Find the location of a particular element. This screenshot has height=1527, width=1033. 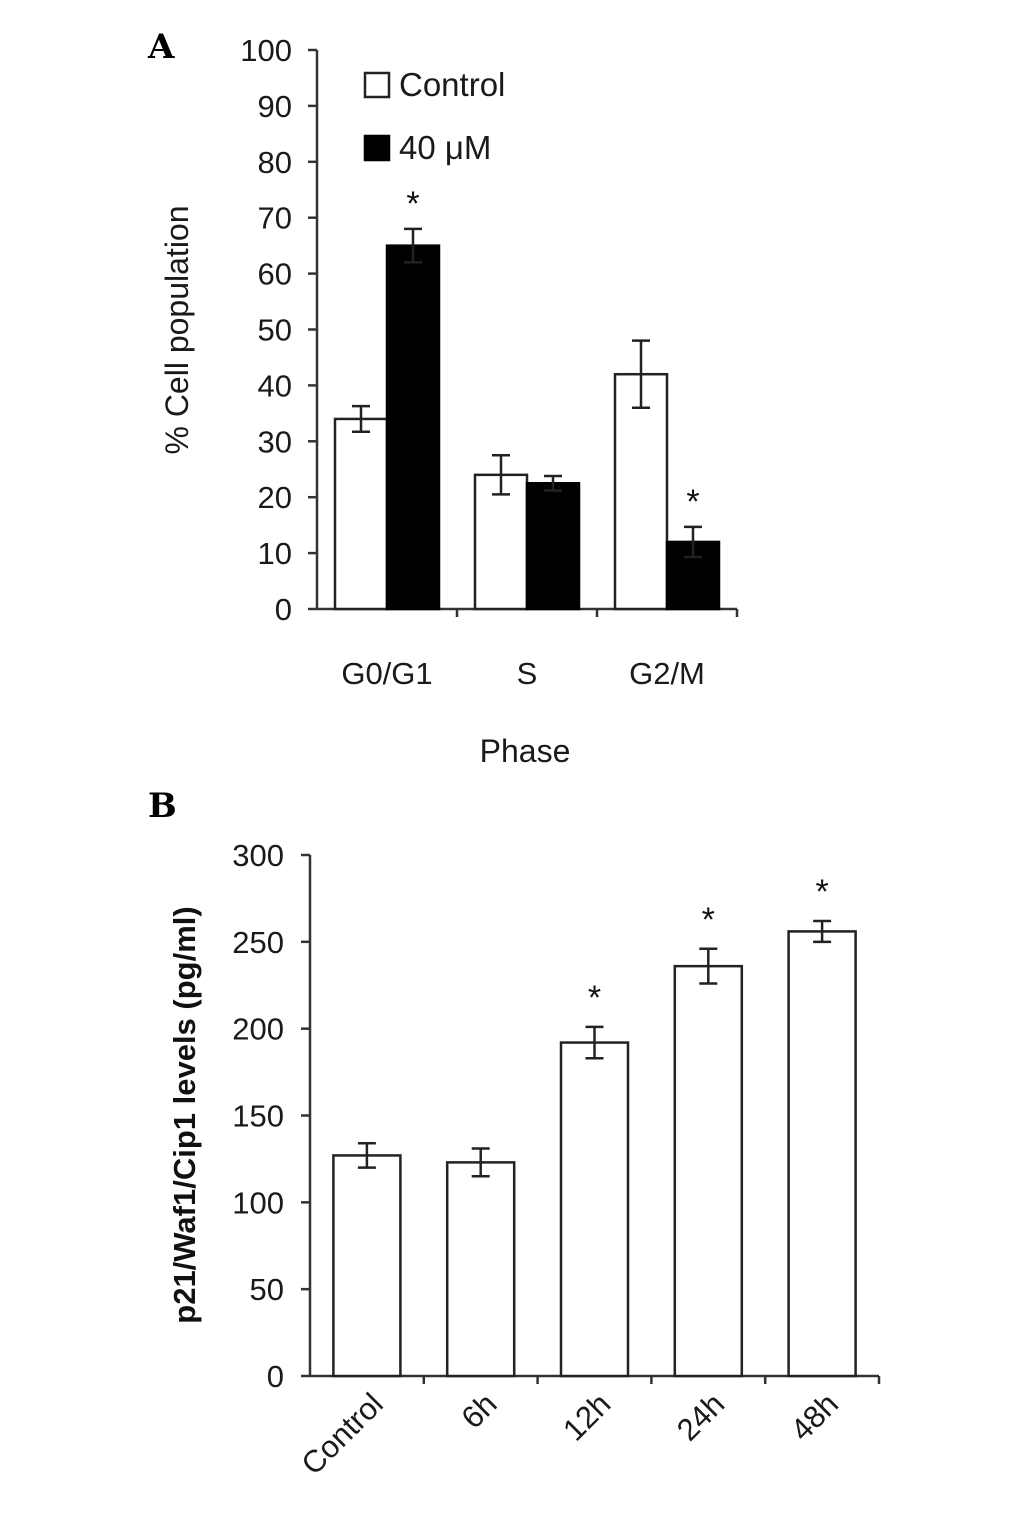

legend-swatch-control is located at coordinates (377, 85).